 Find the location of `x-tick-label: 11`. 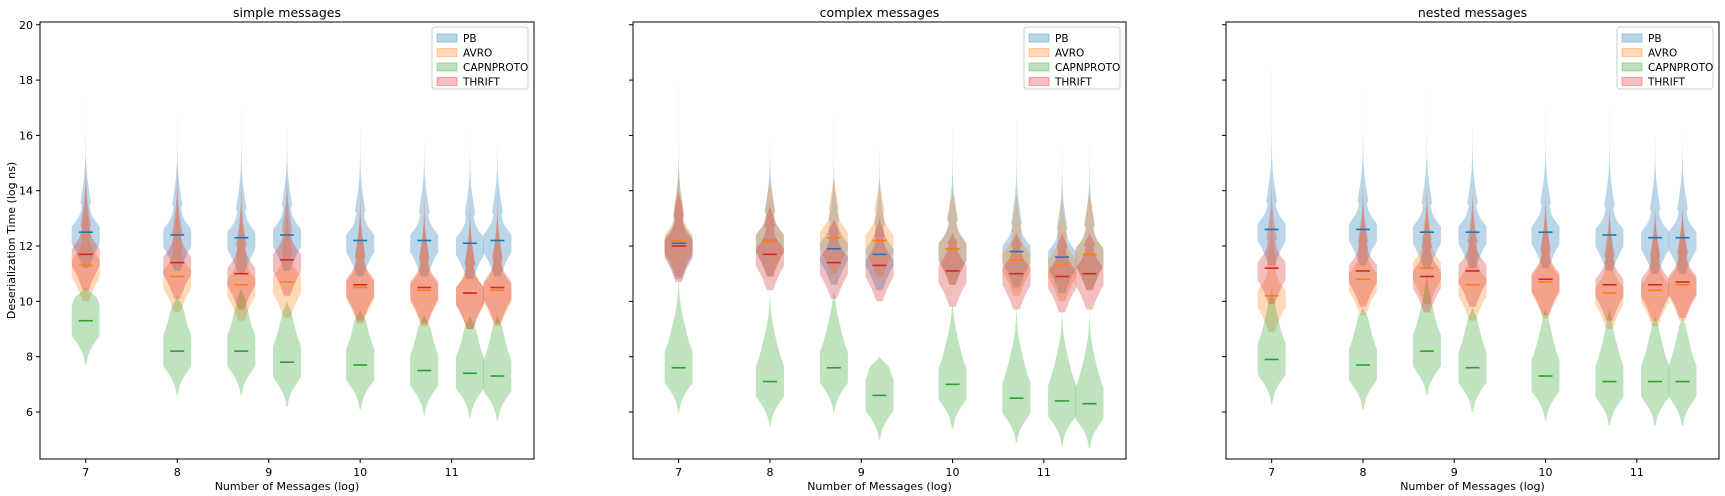

x-tick-label: 11 is located at coordinates (1637, 472).